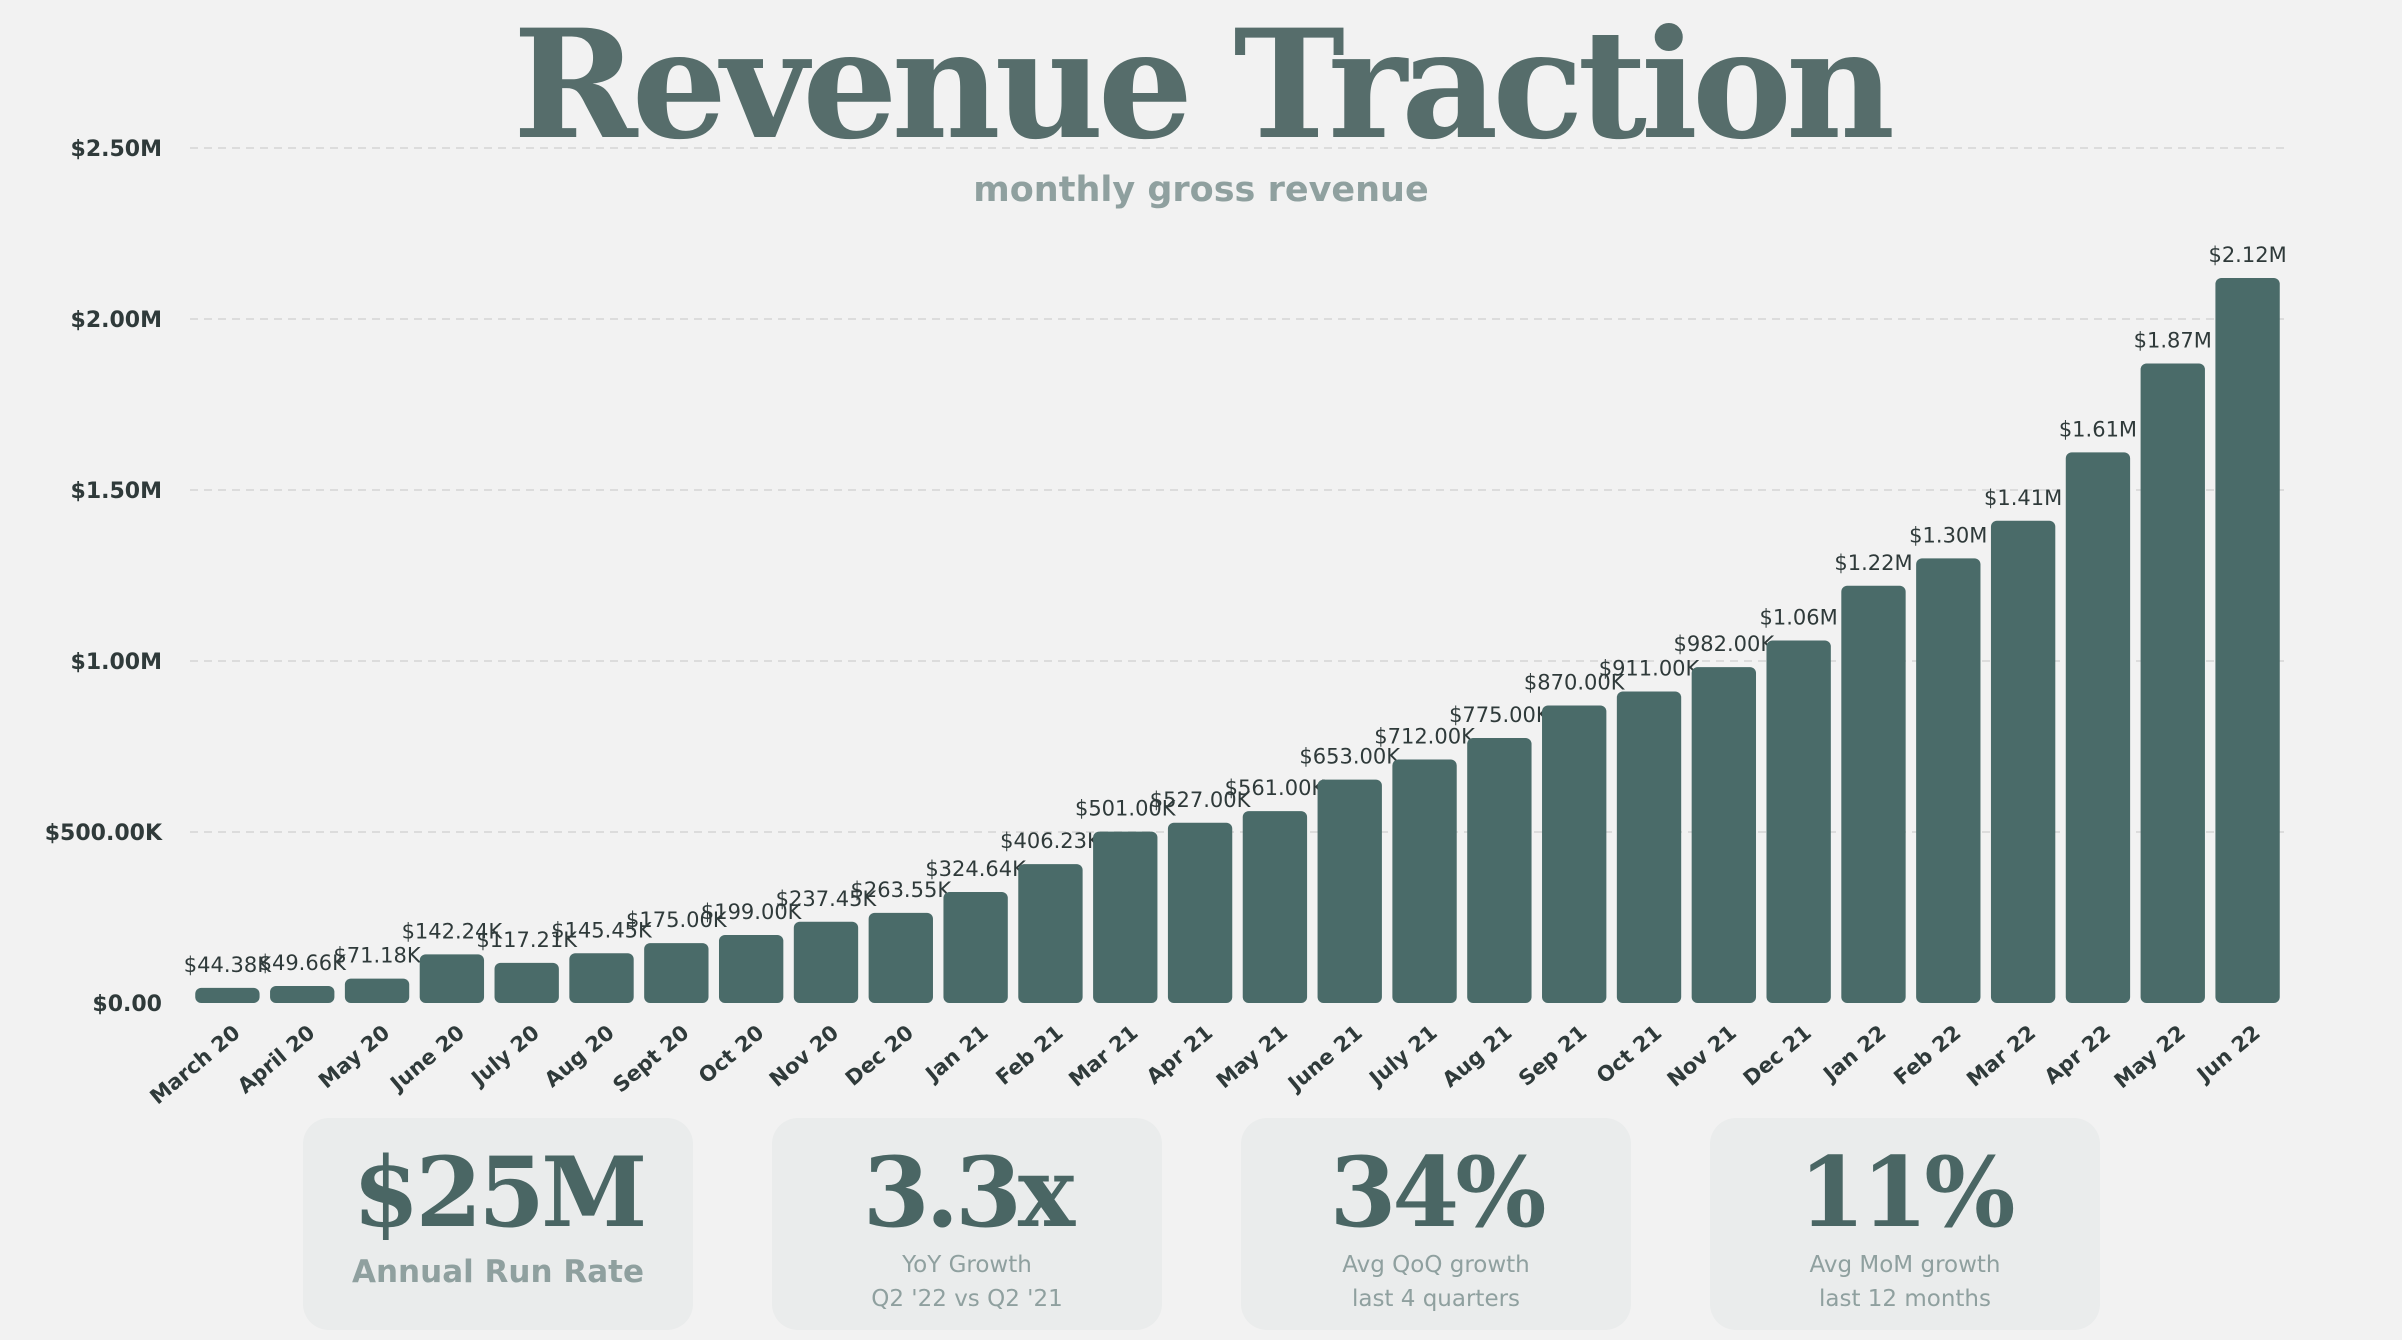 This screenshot has height=1340, width=2402. I want to click on data-label: $44.38K, so click(228, 965).